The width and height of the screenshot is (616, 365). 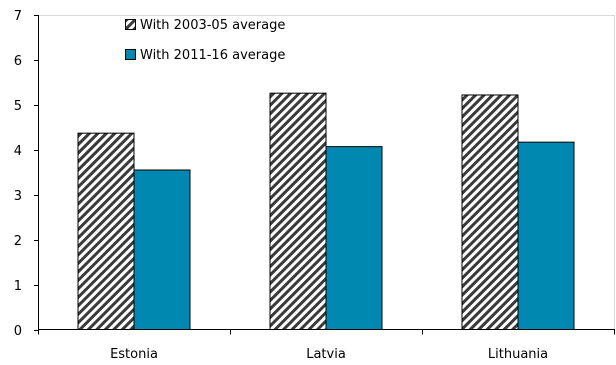 I want to click on category-label: Estonia, so click(x=134, y=354).